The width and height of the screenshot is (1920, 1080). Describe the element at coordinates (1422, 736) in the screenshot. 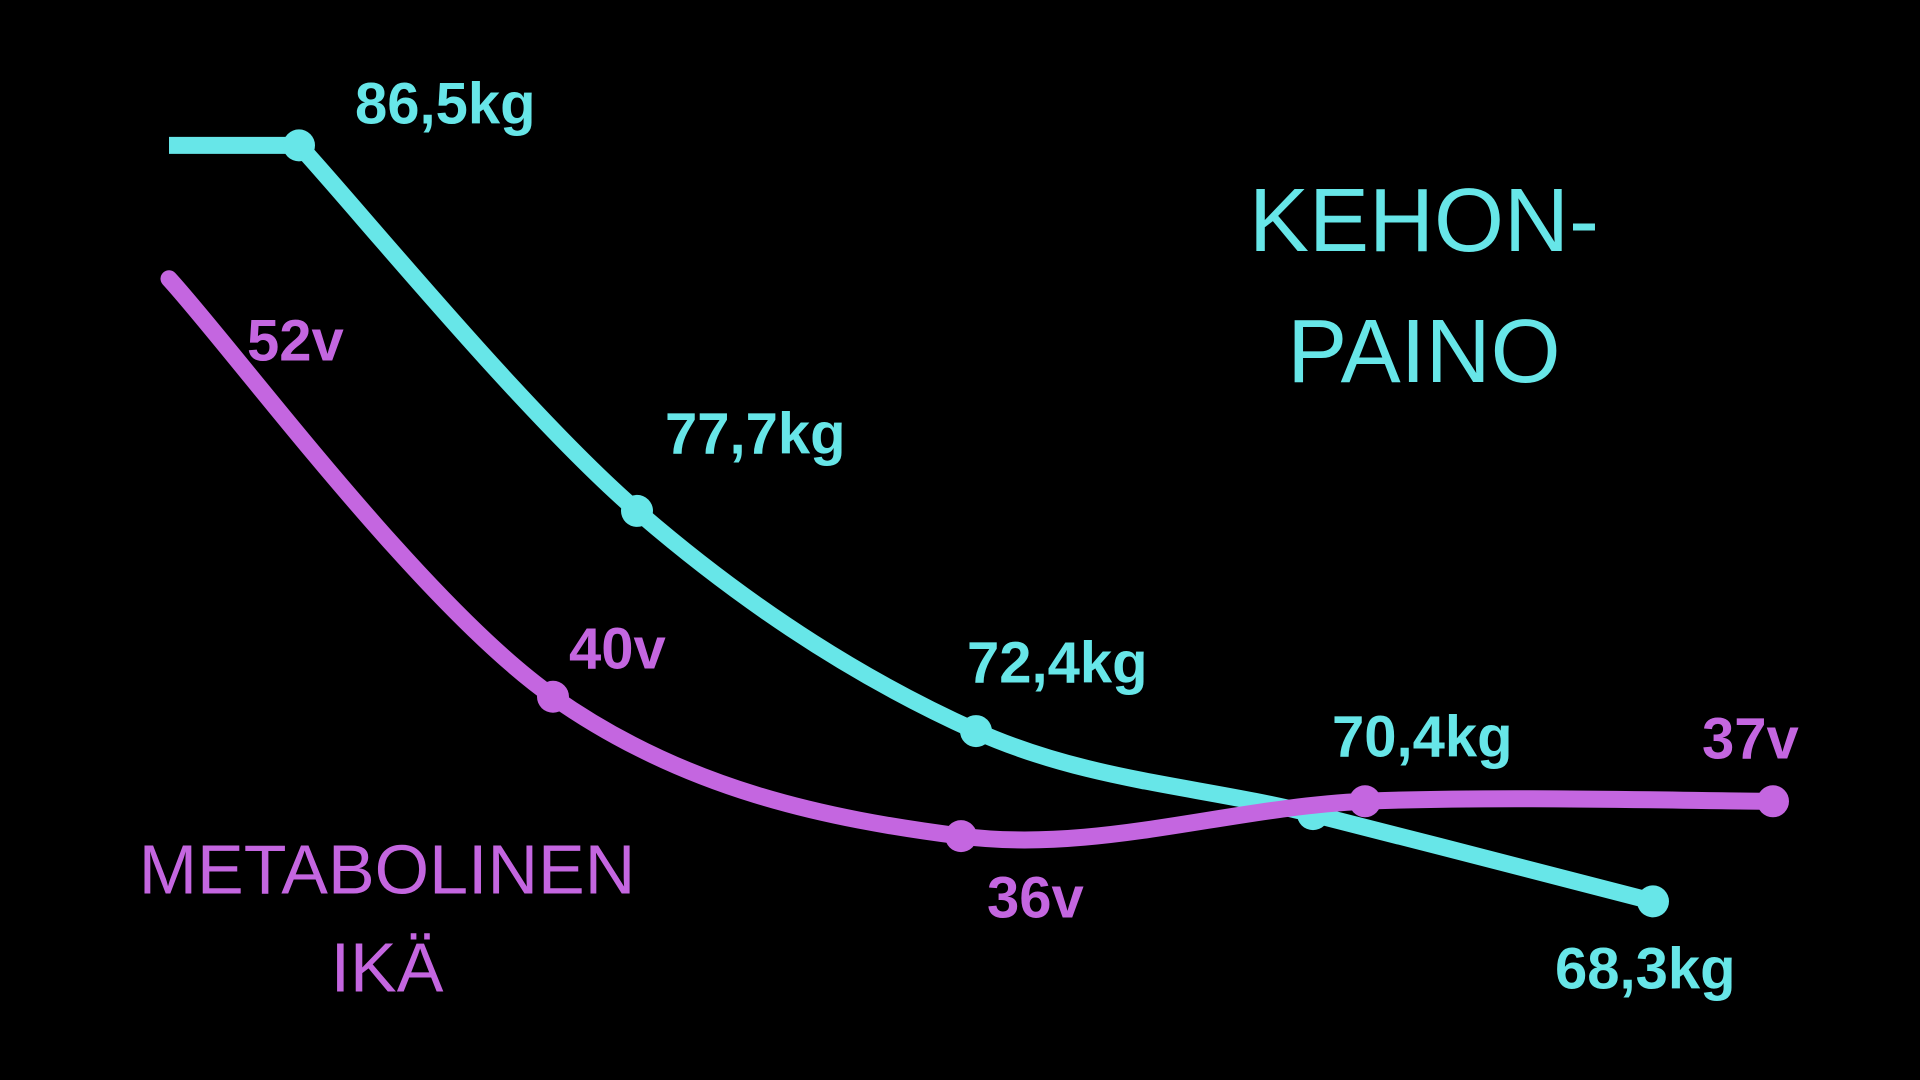

I see `value-label: 70,4kg` at that location.